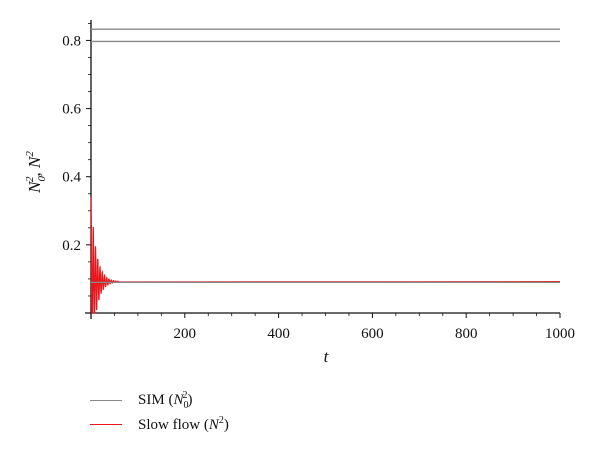 Image resolution: width=600 pixels, height=461 pixels. I want to click on x-axis-title: t, so click(327, 356).